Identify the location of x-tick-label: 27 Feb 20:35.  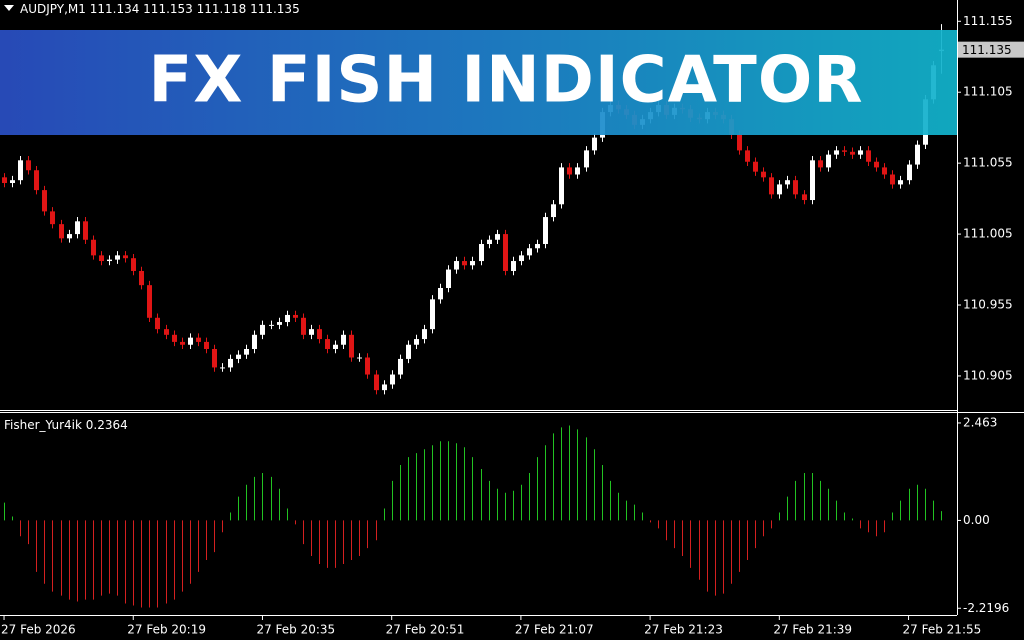
(295, 630).